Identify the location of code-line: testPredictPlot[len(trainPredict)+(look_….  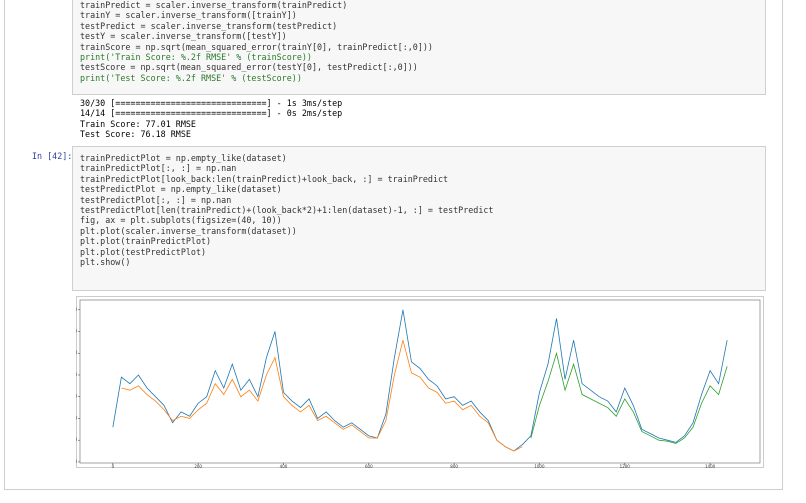
(287, 210).